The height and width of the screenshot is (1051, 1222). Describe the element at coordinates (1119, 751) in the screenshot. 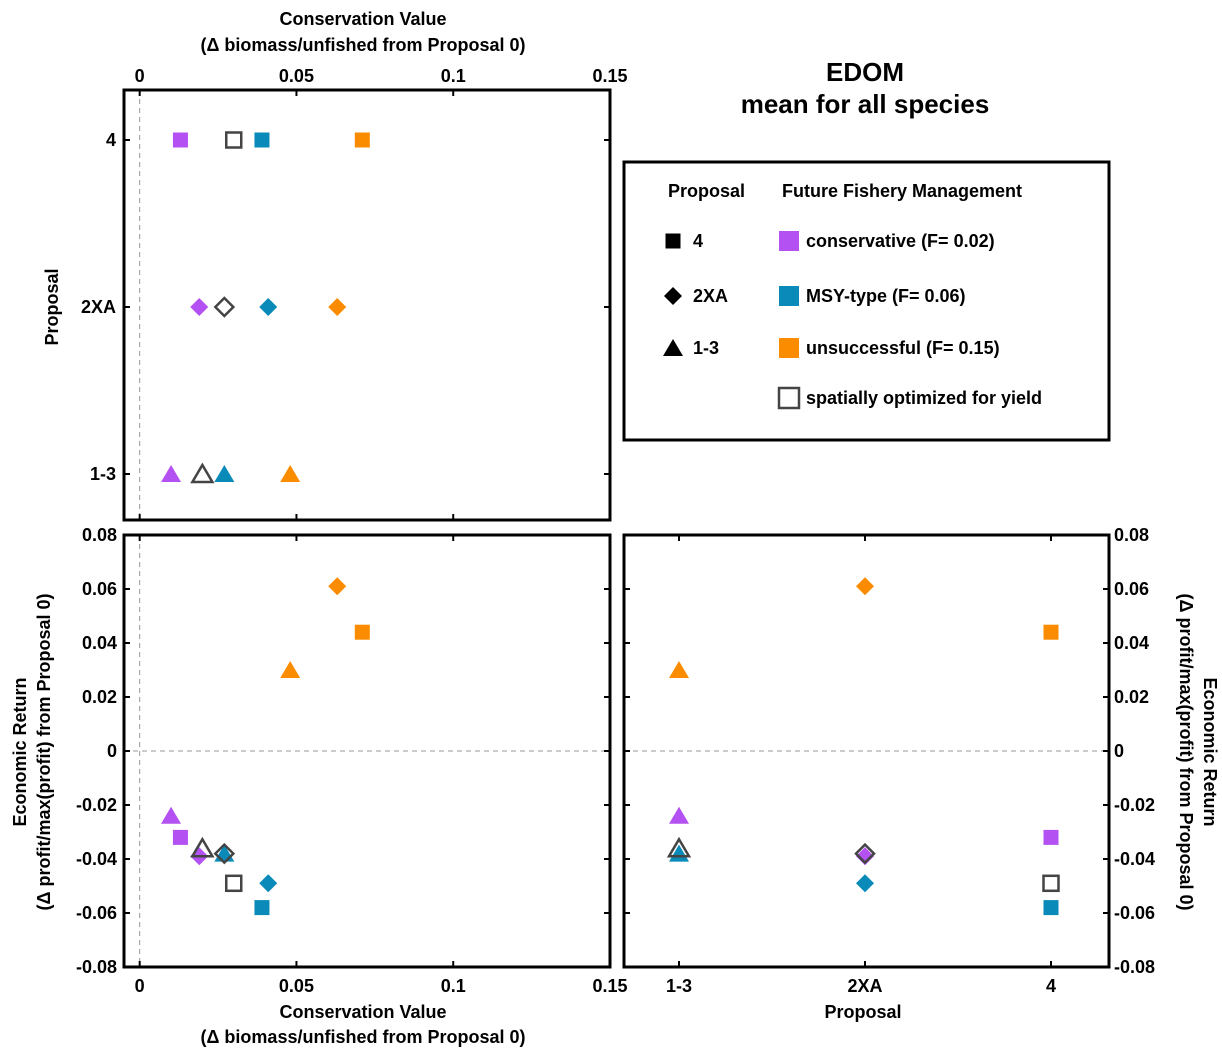

I see `bottom-right-ytick-label: 0` at that location.